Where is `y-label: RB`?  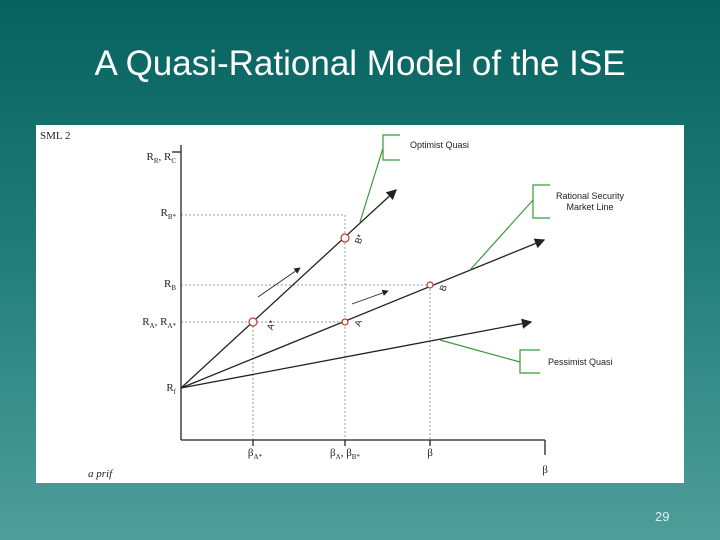 y-label: RB is located at coordinates (170, 285).